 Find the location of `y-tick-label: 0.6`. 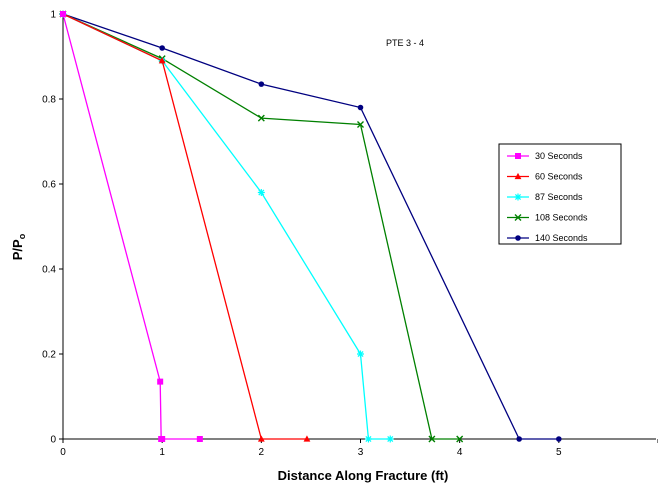

y-tick-label: 0.6 is located at coordinates (49, 185).